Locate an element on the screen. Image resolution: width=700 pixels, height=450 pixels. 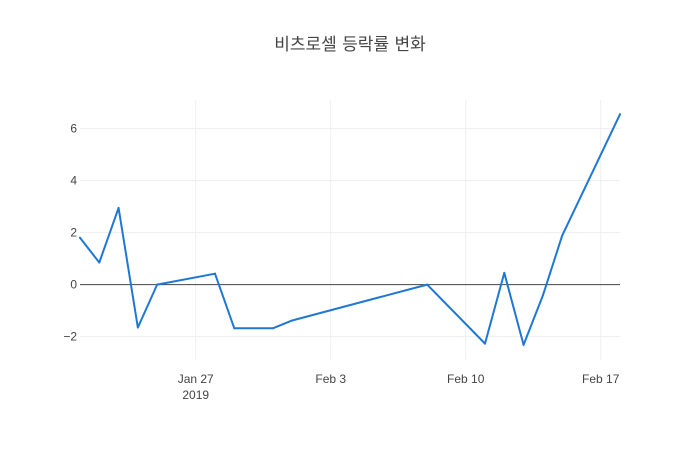
x-tick-sublabel: 2019 is located at coordinates (195, 395).